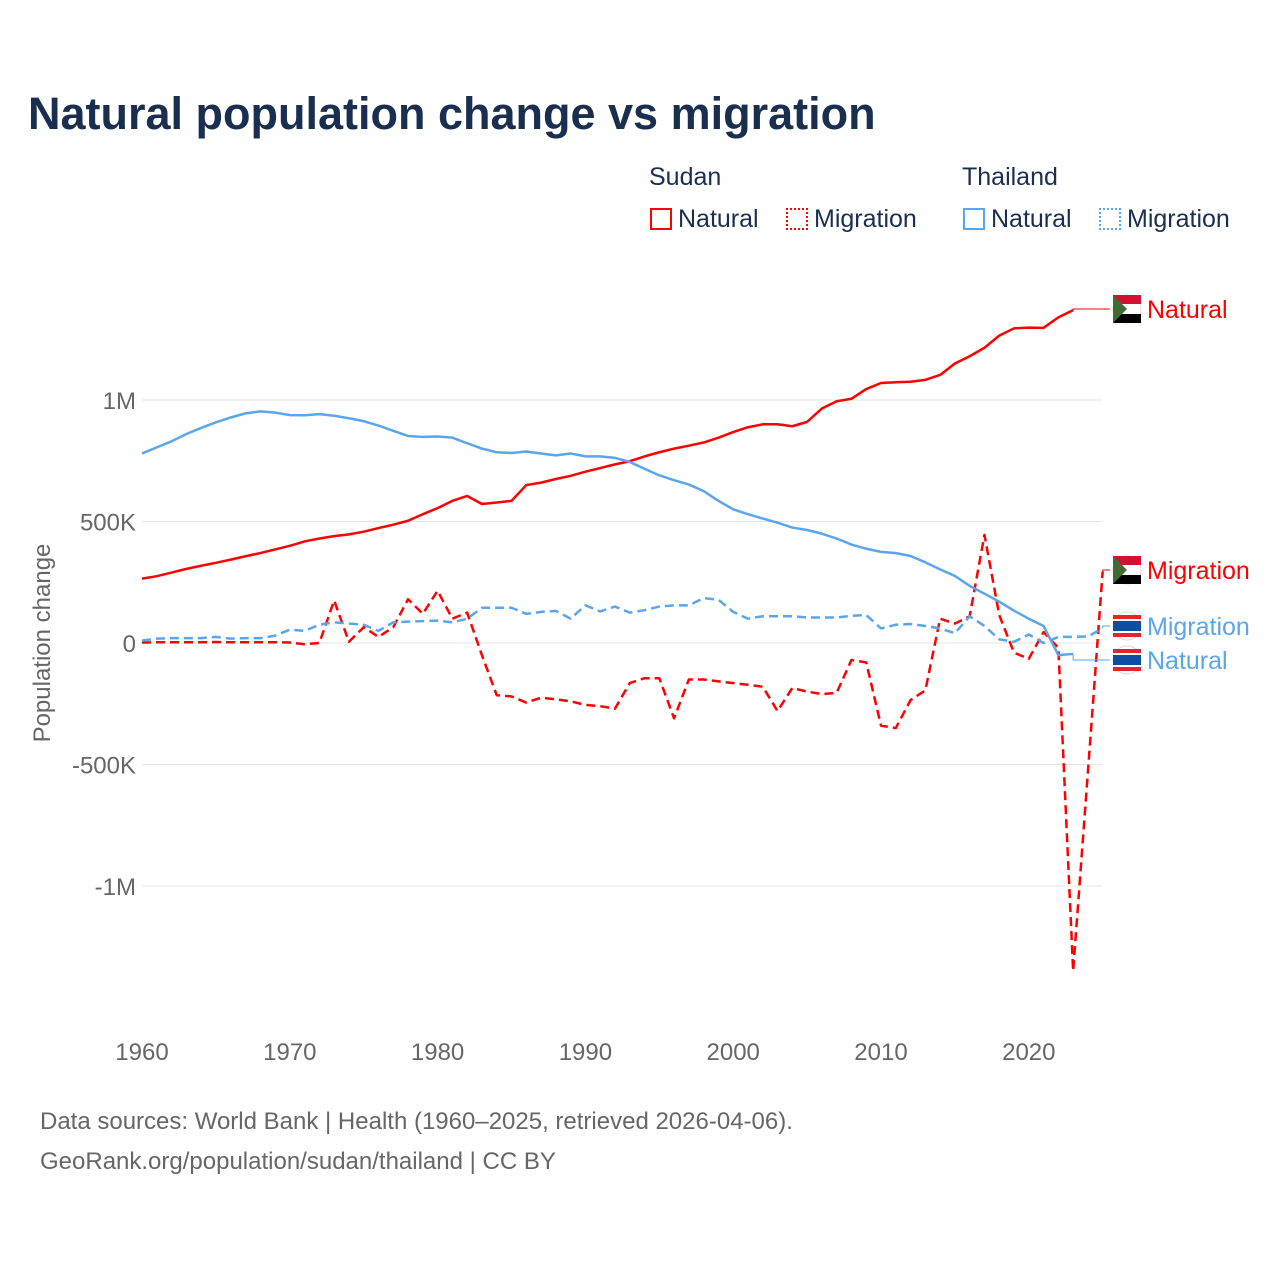  Describe the element at coordinates (452, 113) in the screenshot. I see `chart-title: Natural population change vs migration` at that location.